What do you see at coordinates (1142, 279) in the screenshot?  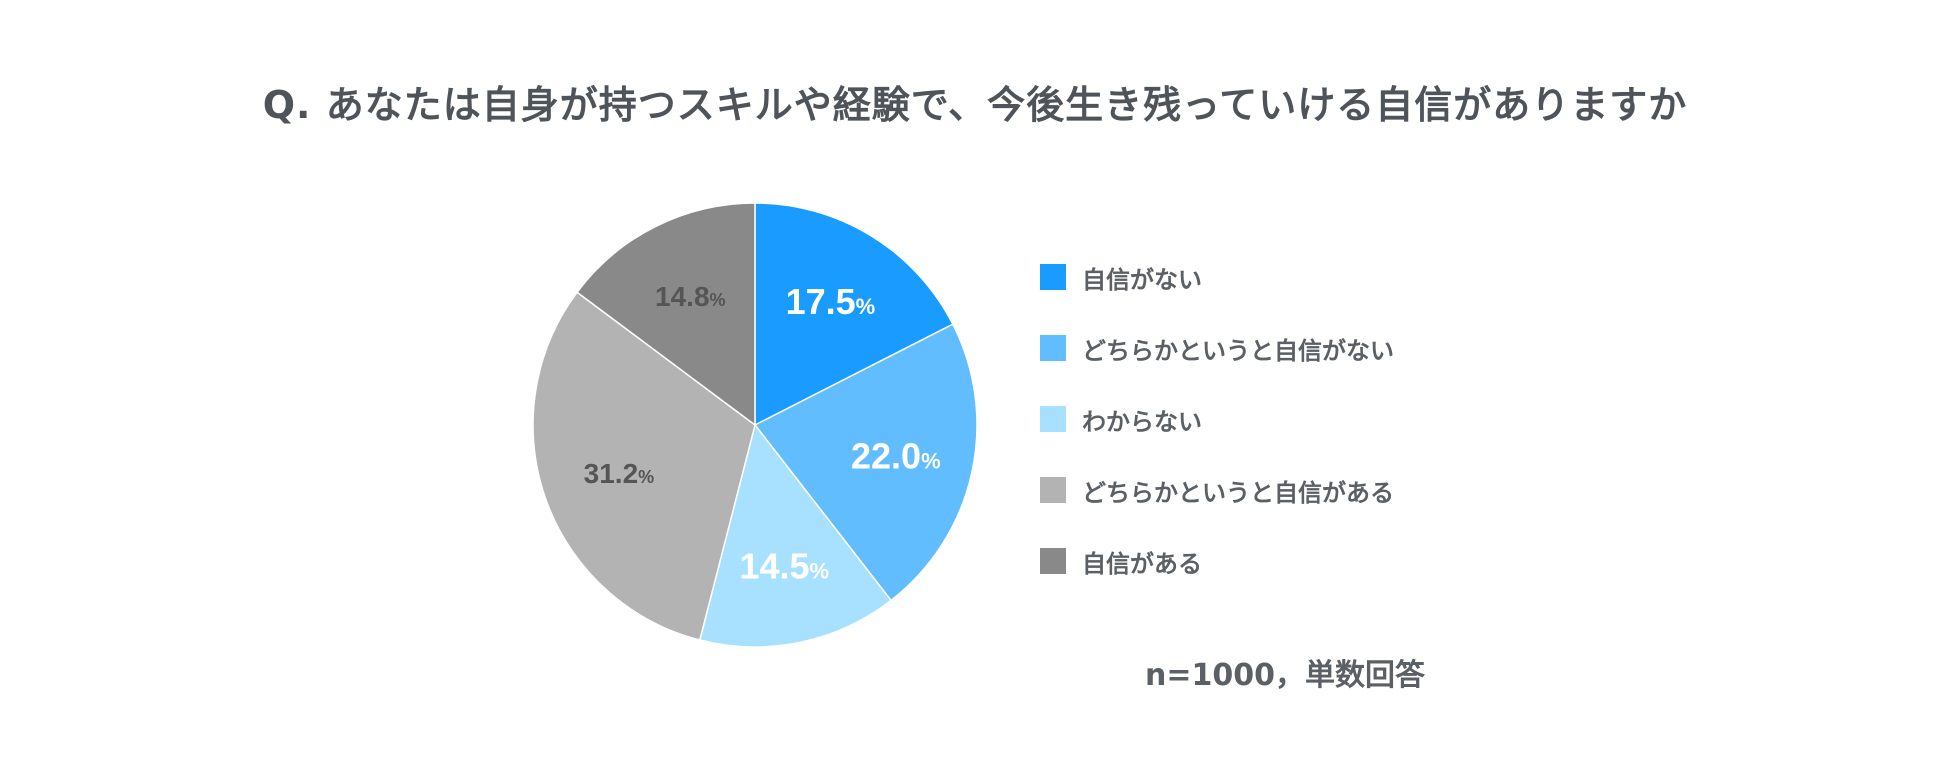 I see `legend-label-0: 自信がない` at bounding box center [1142, 279].